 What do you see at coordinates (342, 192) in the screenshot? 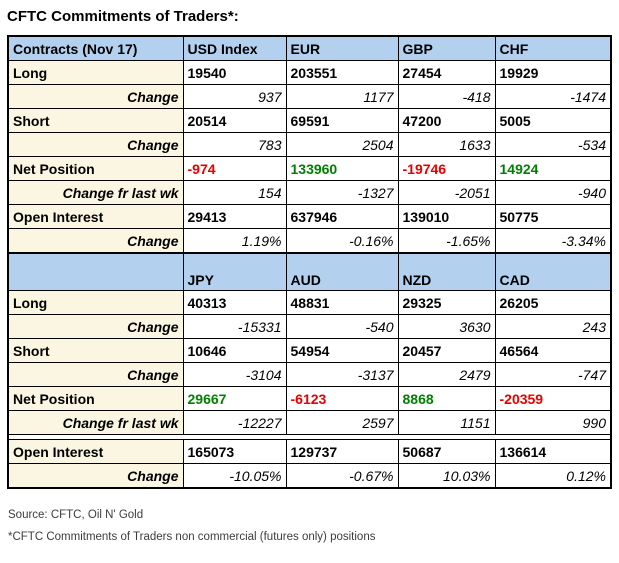
I see `data-cell: -1327` at bounding box center [342, 192].